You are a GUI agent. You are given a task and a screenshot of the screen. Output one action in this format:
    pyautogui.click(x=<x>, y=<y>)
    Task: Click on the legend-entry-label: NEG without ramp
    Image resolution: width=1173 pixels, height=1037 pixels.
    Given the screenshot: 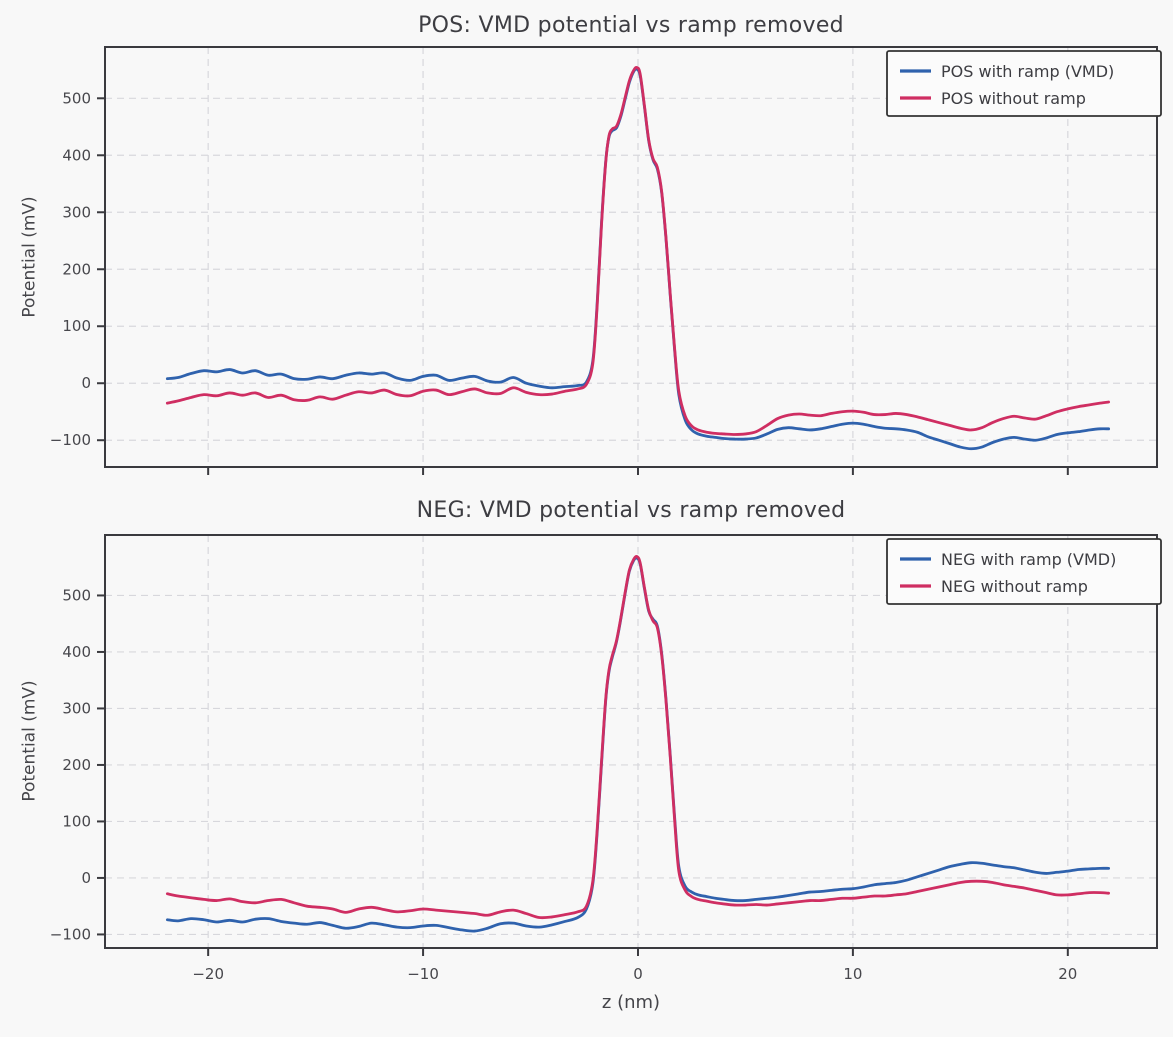 What is the action you would take?
    pyautogui.click(x=1014, y=586)
    